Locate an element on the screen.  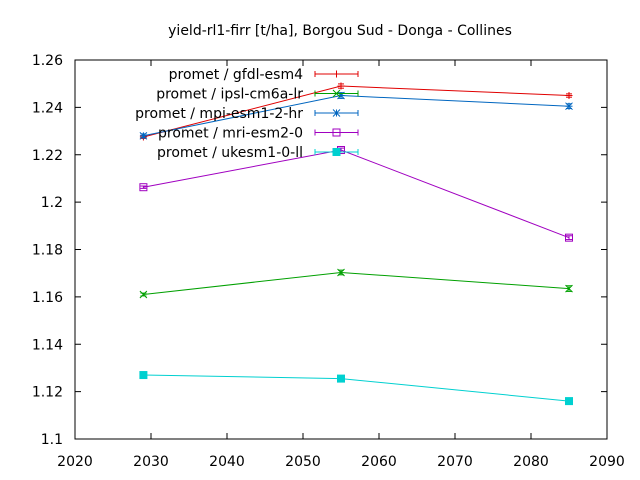
y-tick-label: 1.18 is located at coordinates (47, 251).